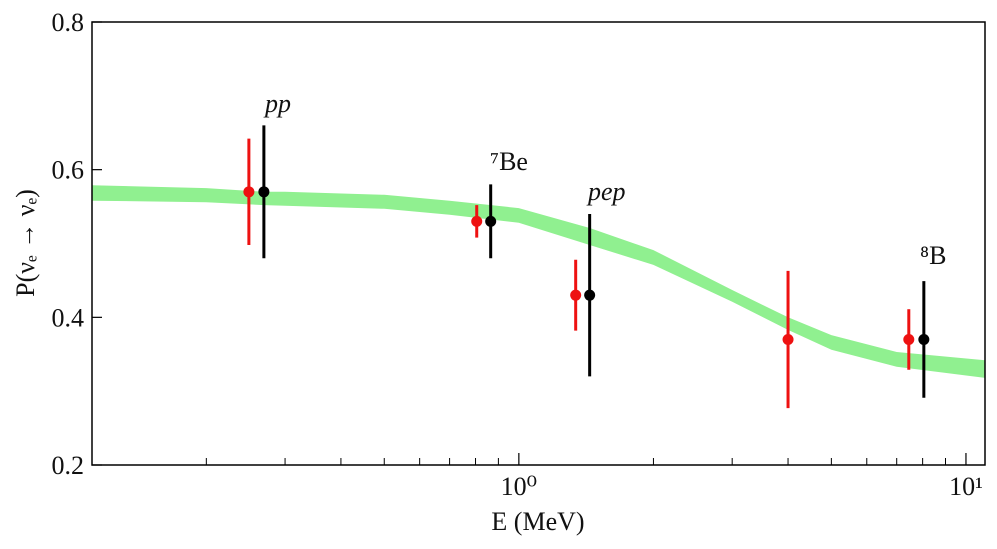  Describe the element at coordinates (966, 486) in the screenshot. I see `x-tick-label: 10¹` at that location.